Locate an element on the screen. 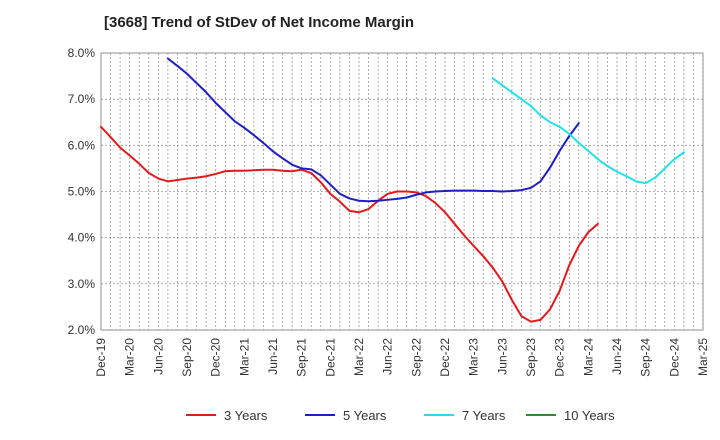 The height and width of the screenshot is (440, 720). x-tick-label: Dec-19 is located at coordinates (101, 357).